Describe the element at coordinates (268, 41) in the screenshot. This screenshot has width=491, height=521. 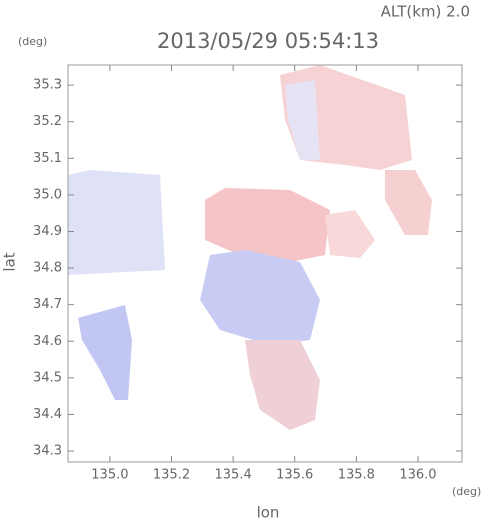
I see `title: 2013/05/29 05:54:13` at that location.